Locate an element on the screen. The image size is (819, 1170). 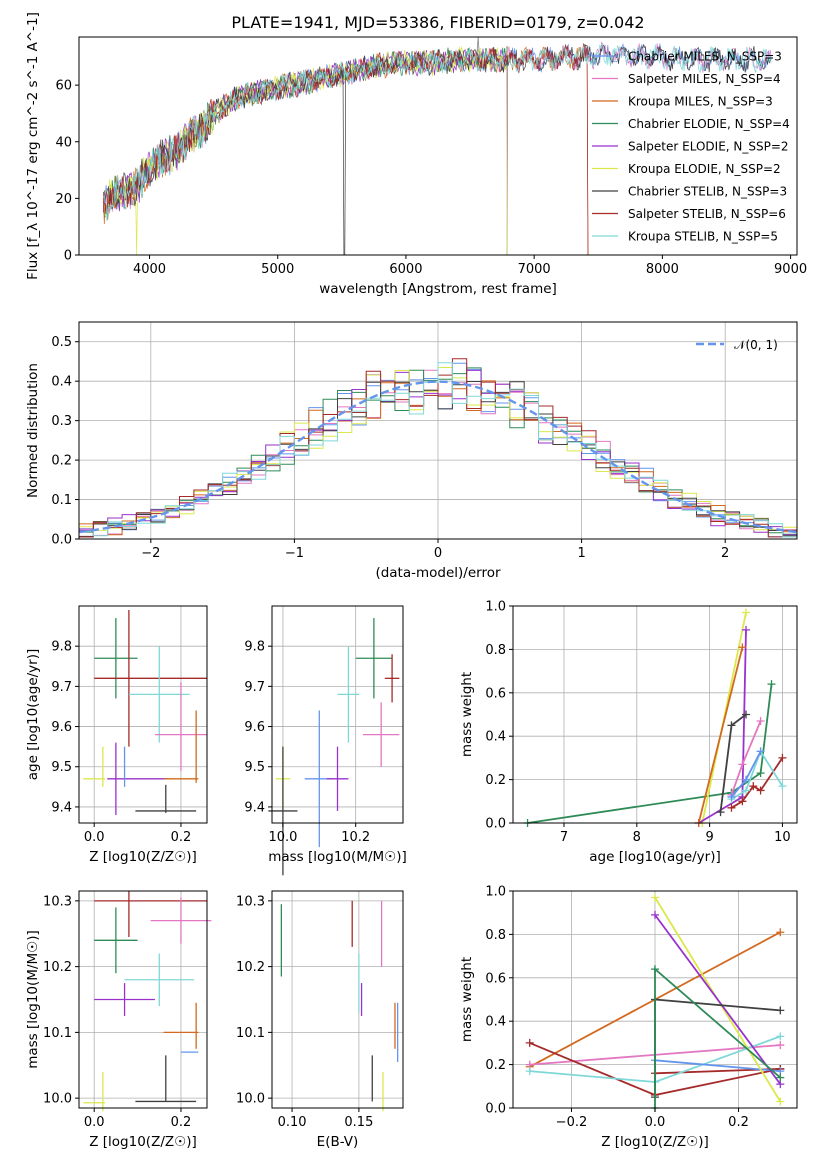
x-tick-label: 8 is located at coordinates (637, 837).